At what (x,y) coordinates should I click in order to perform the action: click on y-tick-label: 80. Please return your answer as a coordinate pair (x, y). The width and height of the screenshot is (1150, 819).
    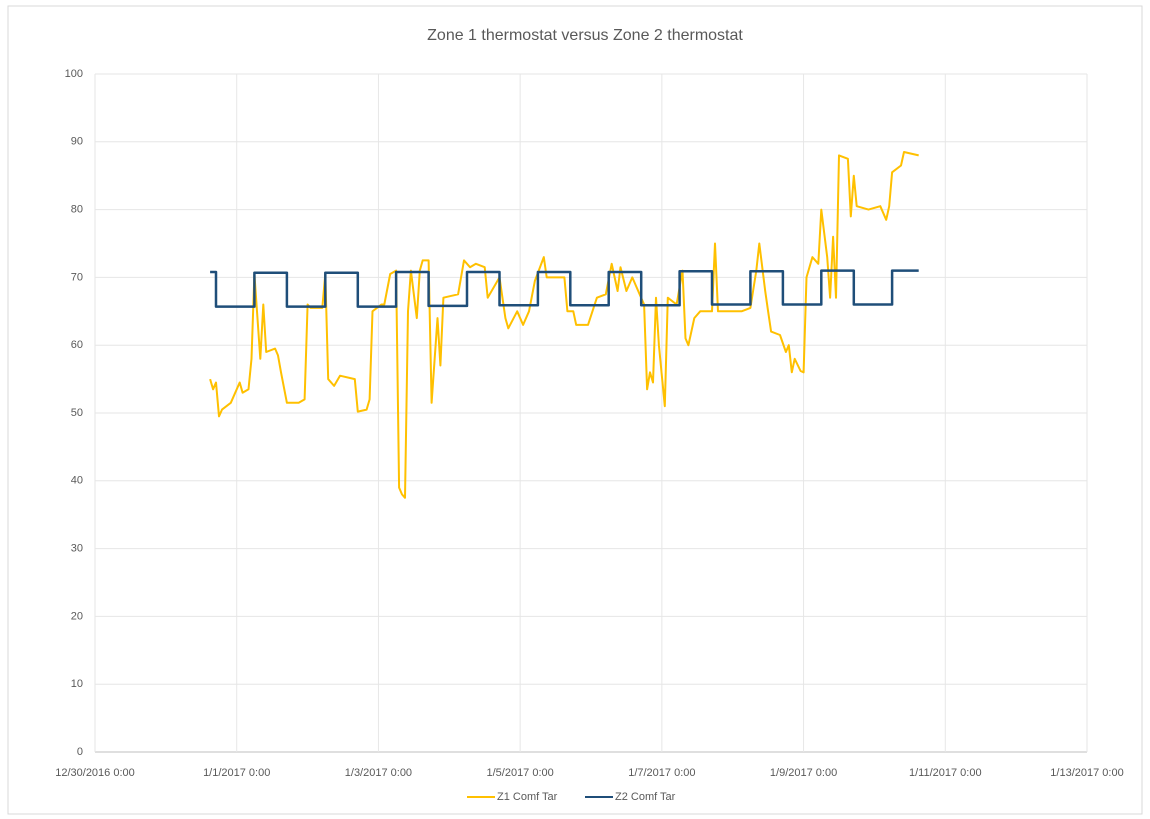
    Looking at the image, I should click on (77, 210).